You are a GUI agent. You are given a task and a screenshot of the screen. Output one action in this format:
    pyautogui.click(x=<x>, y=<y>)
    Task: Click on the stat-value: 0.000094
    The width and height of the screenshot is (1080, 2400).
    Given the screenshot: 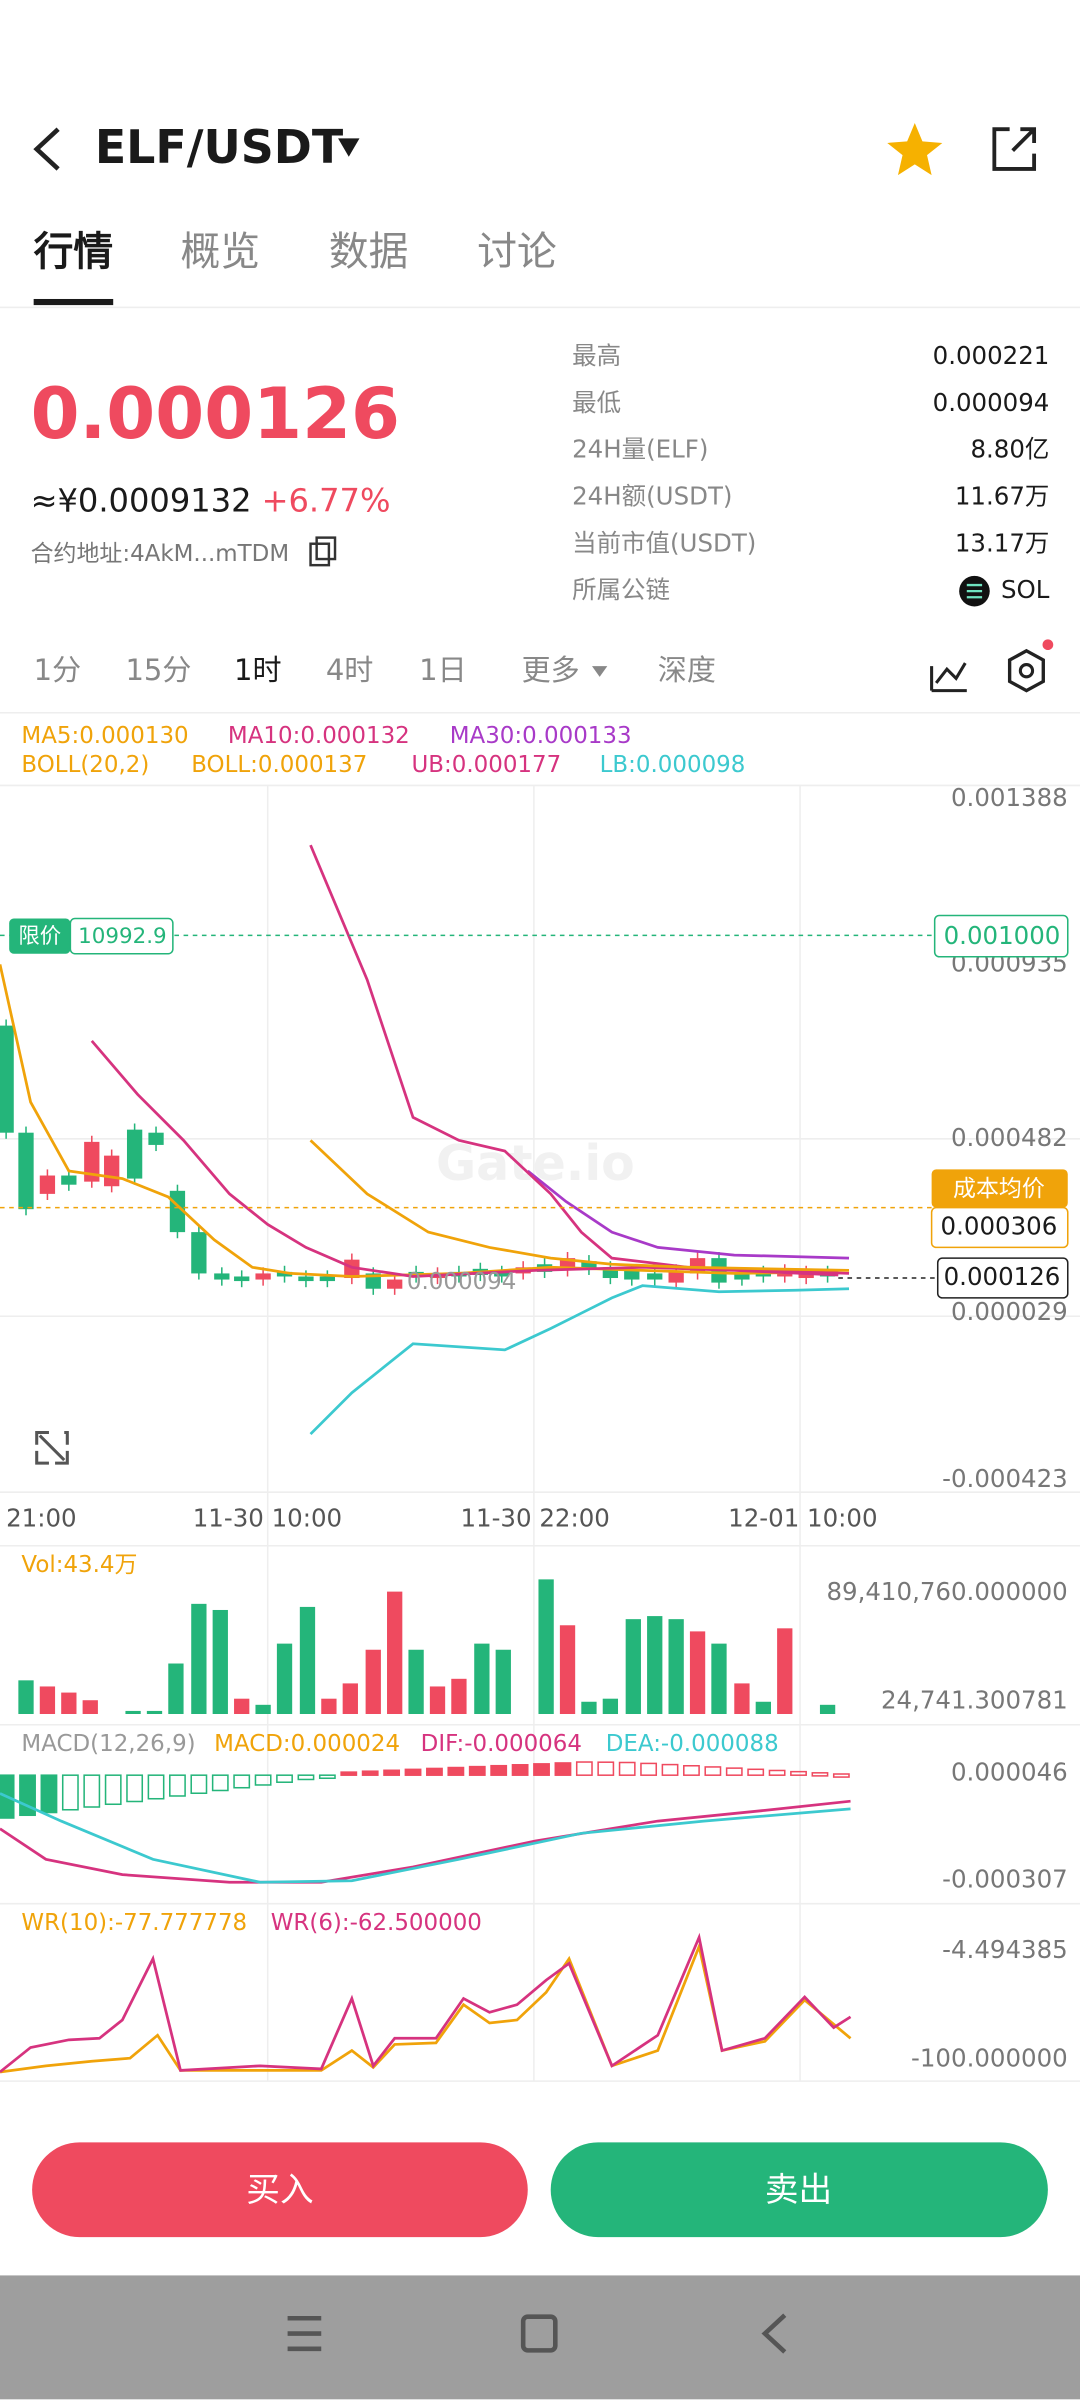 What is the action you would take?
    pyautogui.click(x=991, y=402)
    